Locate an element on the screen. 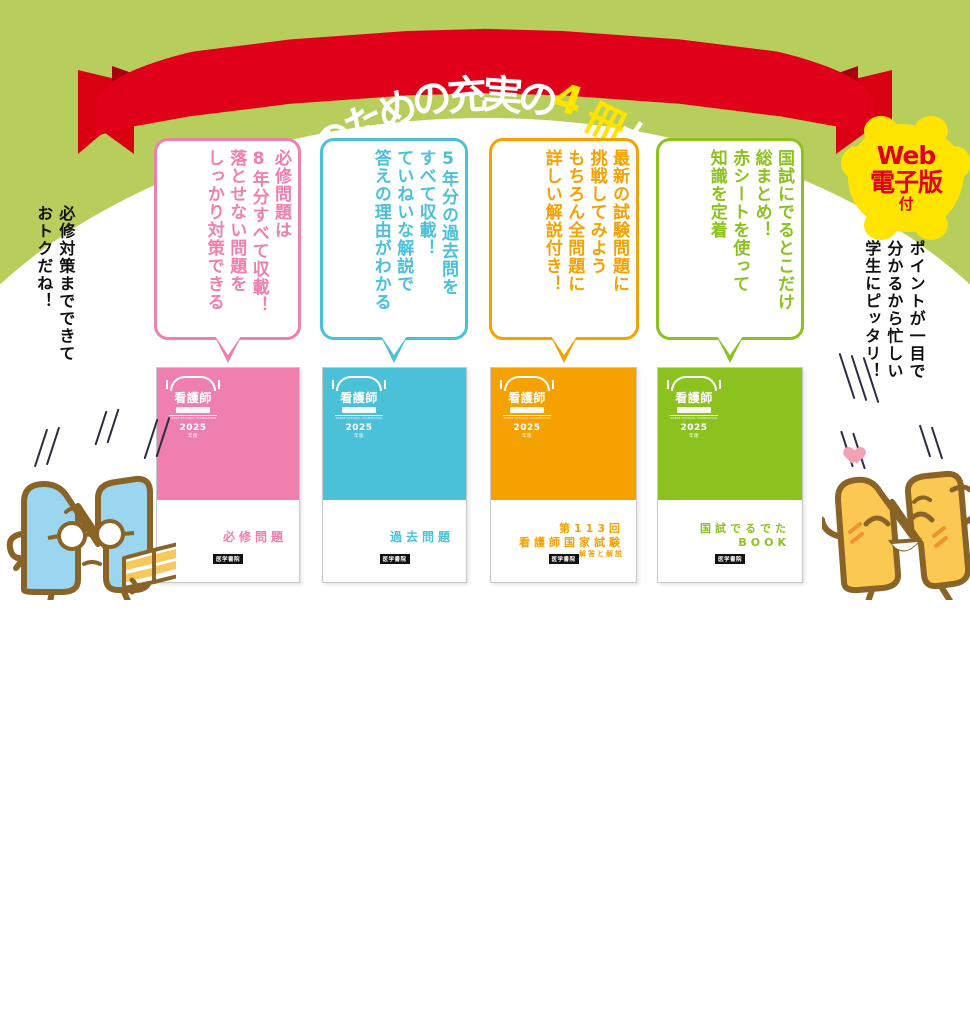  speech-bubble-4: 国試にでるとこだけ 総まとめ！ 赤シートを使って 知識を定着 is located at coordinates (730, 250).